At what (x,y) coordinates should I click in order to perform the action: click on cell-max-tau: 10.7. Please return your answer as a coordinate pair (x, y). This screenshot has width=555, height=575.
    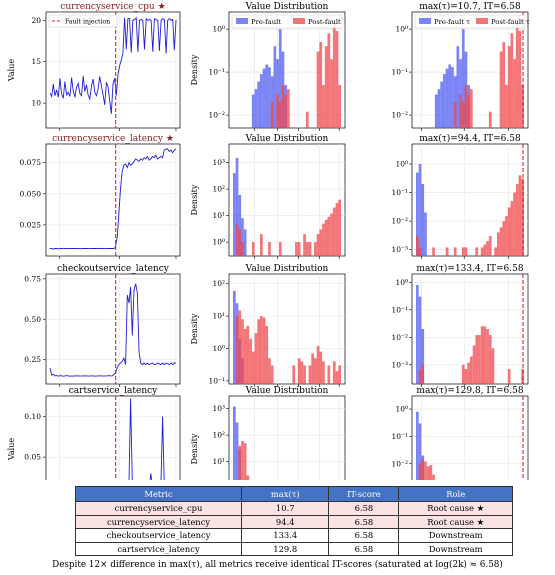
    Looking at the image, I should click on (285, 508).